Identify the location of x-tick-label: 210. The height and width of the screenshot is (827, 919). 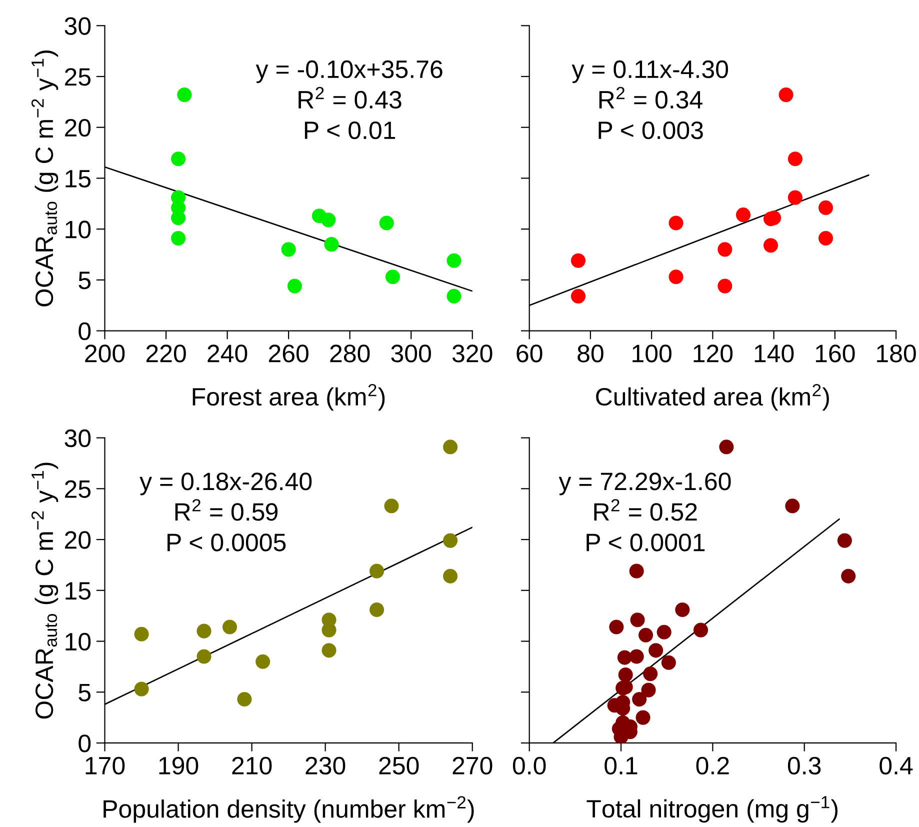
(252, 765).